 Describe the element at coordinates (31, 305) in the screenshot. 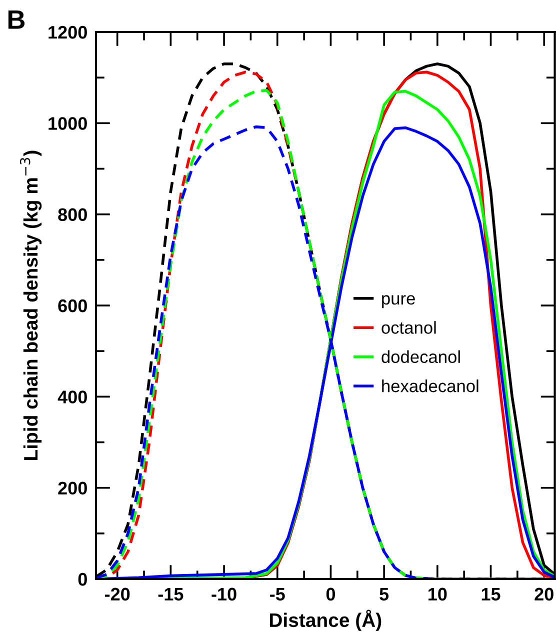

I see `y-axis-title: Lipid chain bead density (kg m$^{−3}$)` at that location.